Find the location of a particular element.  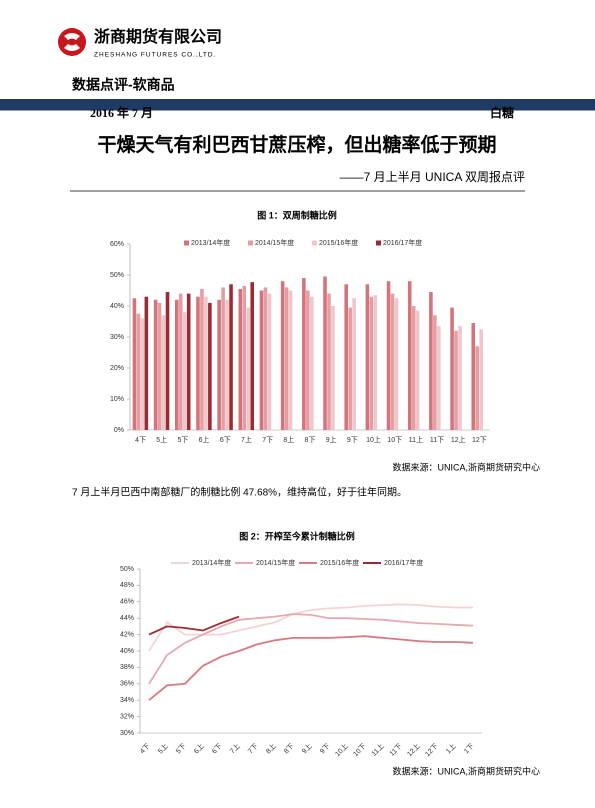

y-tick-label: 38% is located at coordinates (127, 667).